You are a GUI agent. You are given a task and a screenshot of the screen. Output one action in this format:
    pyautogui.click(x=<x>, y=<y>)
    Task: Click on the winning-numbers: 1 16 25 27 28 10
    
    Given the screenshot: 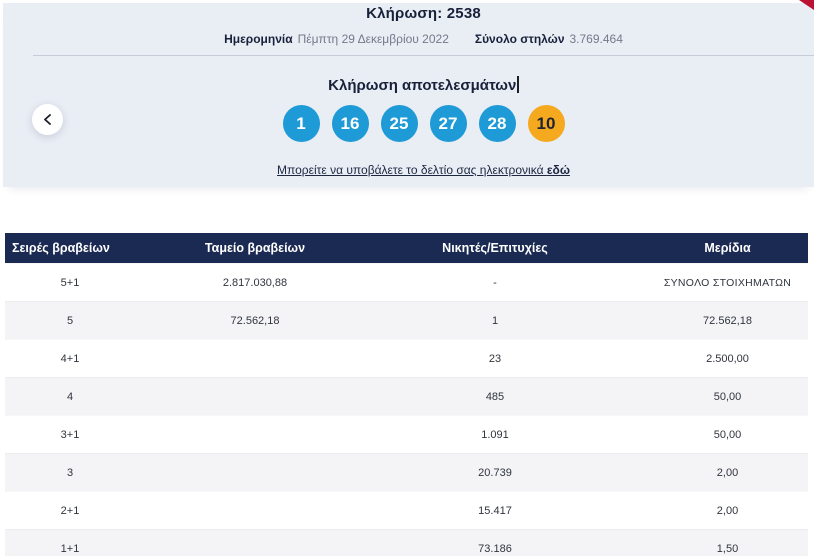 What is the action you would take?
    pyautogui.click(x=423, y=123)
    